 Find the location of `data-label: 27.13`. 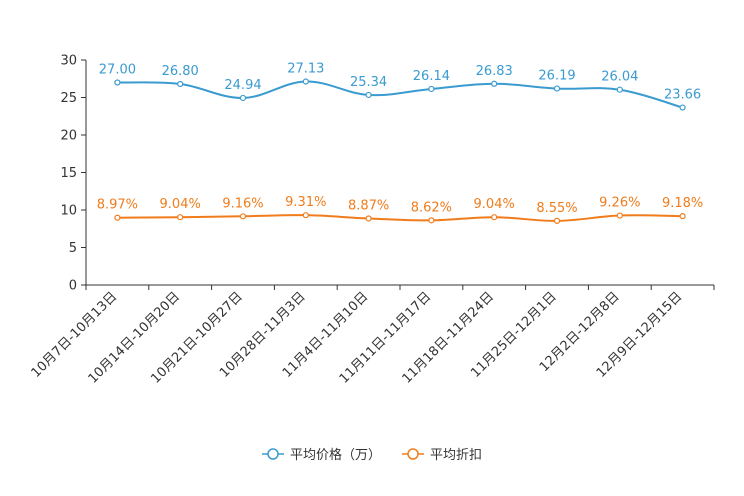

data-label: 27.13 is located at coordinates (305, 69).